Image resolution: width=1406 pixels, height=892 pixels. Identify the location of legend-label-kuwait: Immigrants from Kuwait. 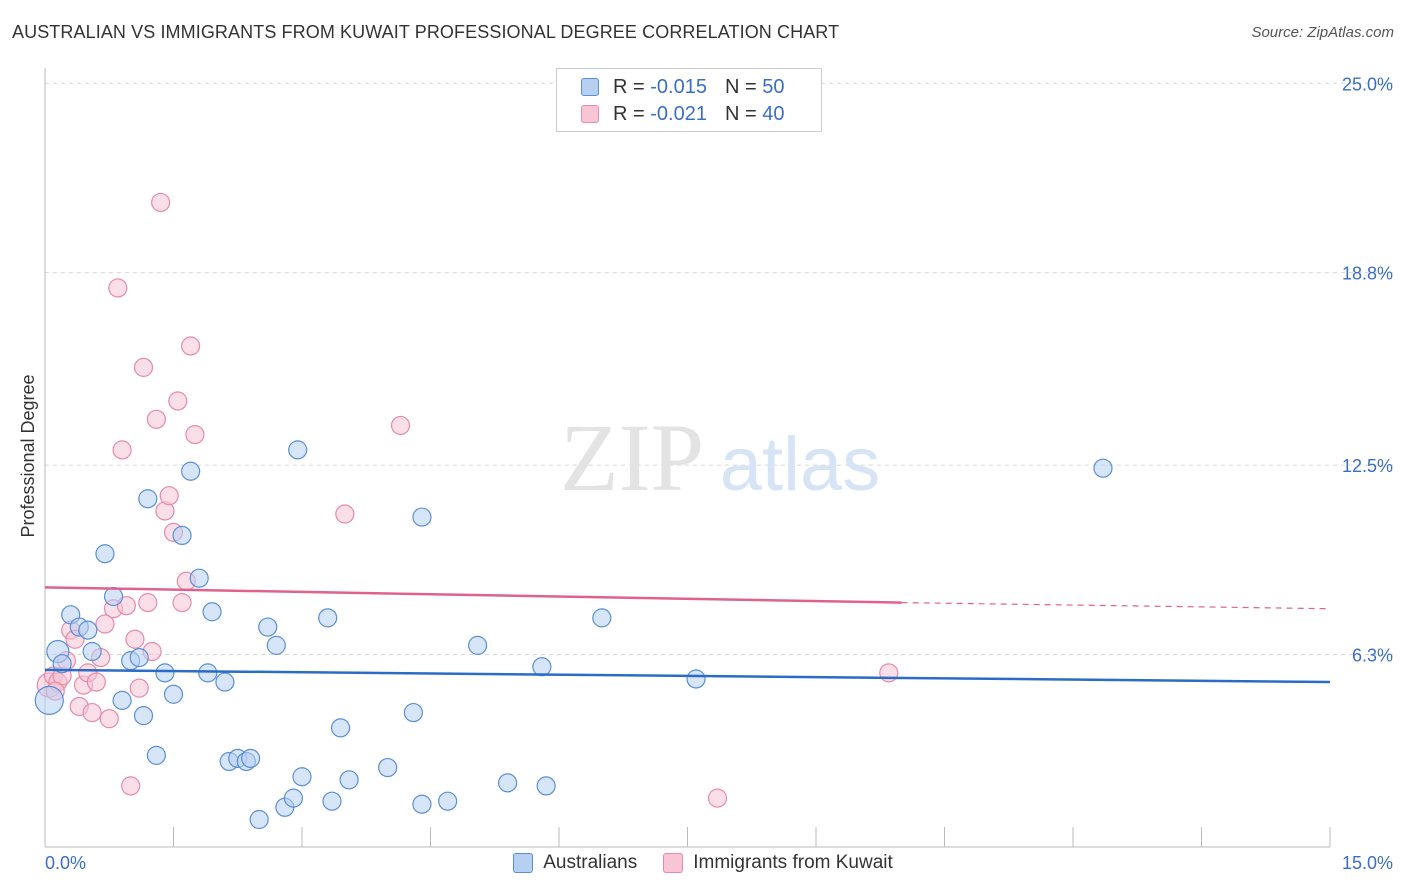
(793, 862).